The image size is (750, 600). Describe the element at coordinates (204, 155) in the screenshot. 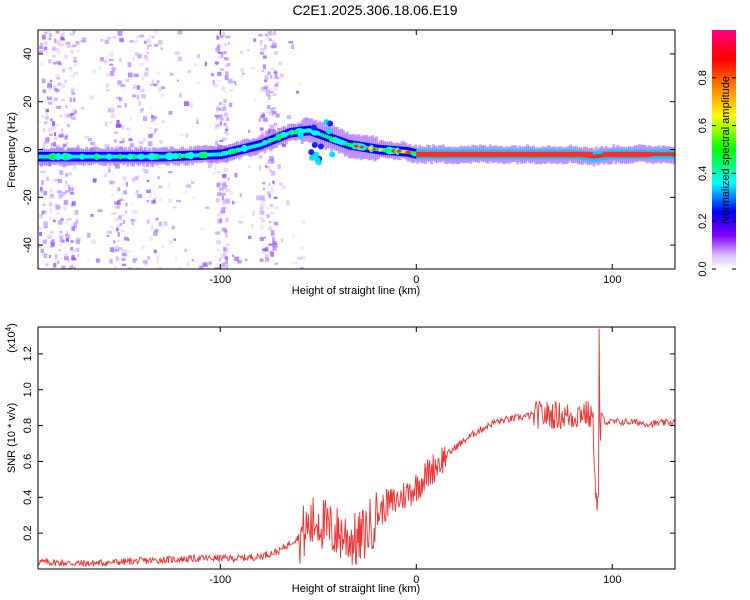

I see `spectrogram-blob` at that location.